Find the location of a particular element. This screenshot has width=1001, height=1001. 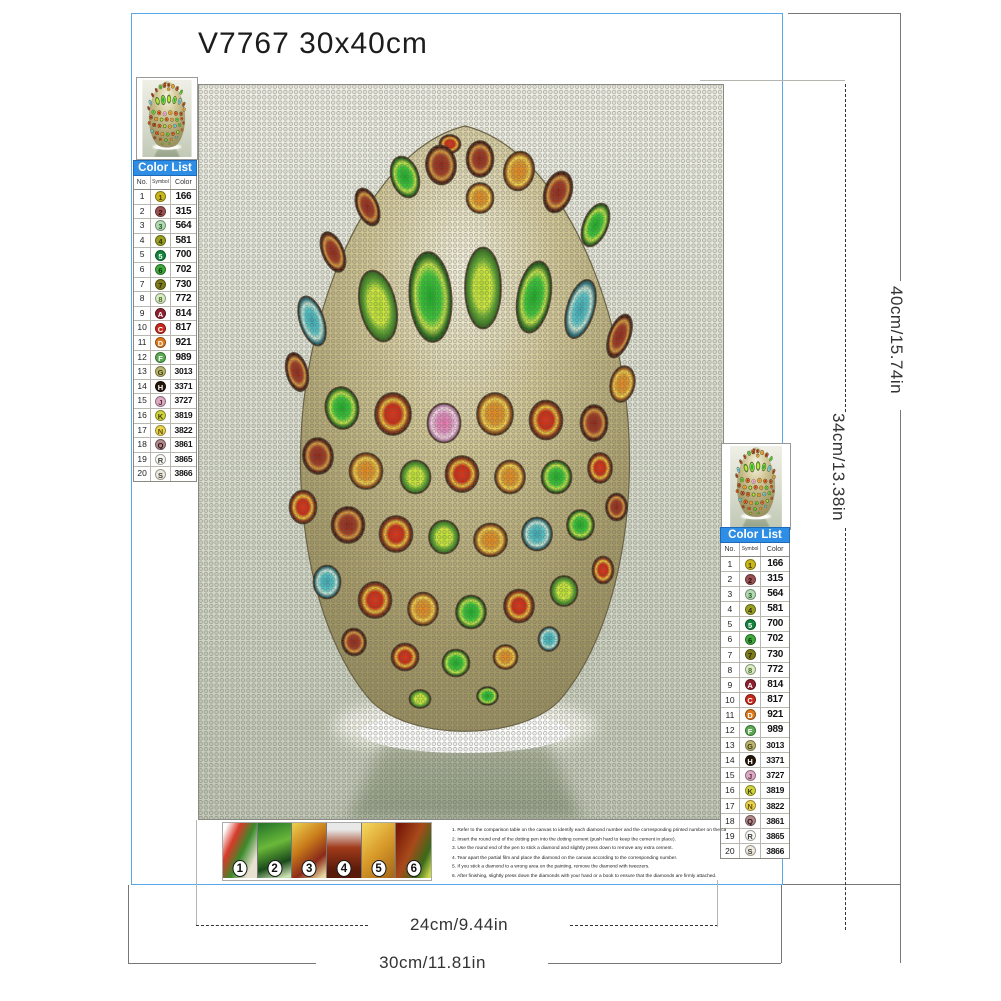

color-row-number: 1 is located at coordinates (730, 564).